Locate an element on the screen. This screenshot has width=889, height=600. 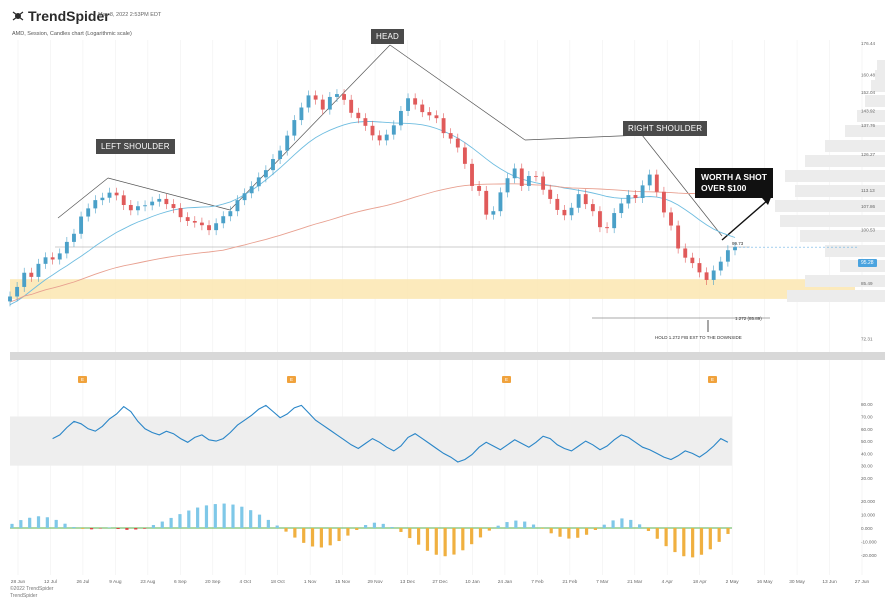
x-tick-label: 27 Jun is located at coordinates (862, 582).